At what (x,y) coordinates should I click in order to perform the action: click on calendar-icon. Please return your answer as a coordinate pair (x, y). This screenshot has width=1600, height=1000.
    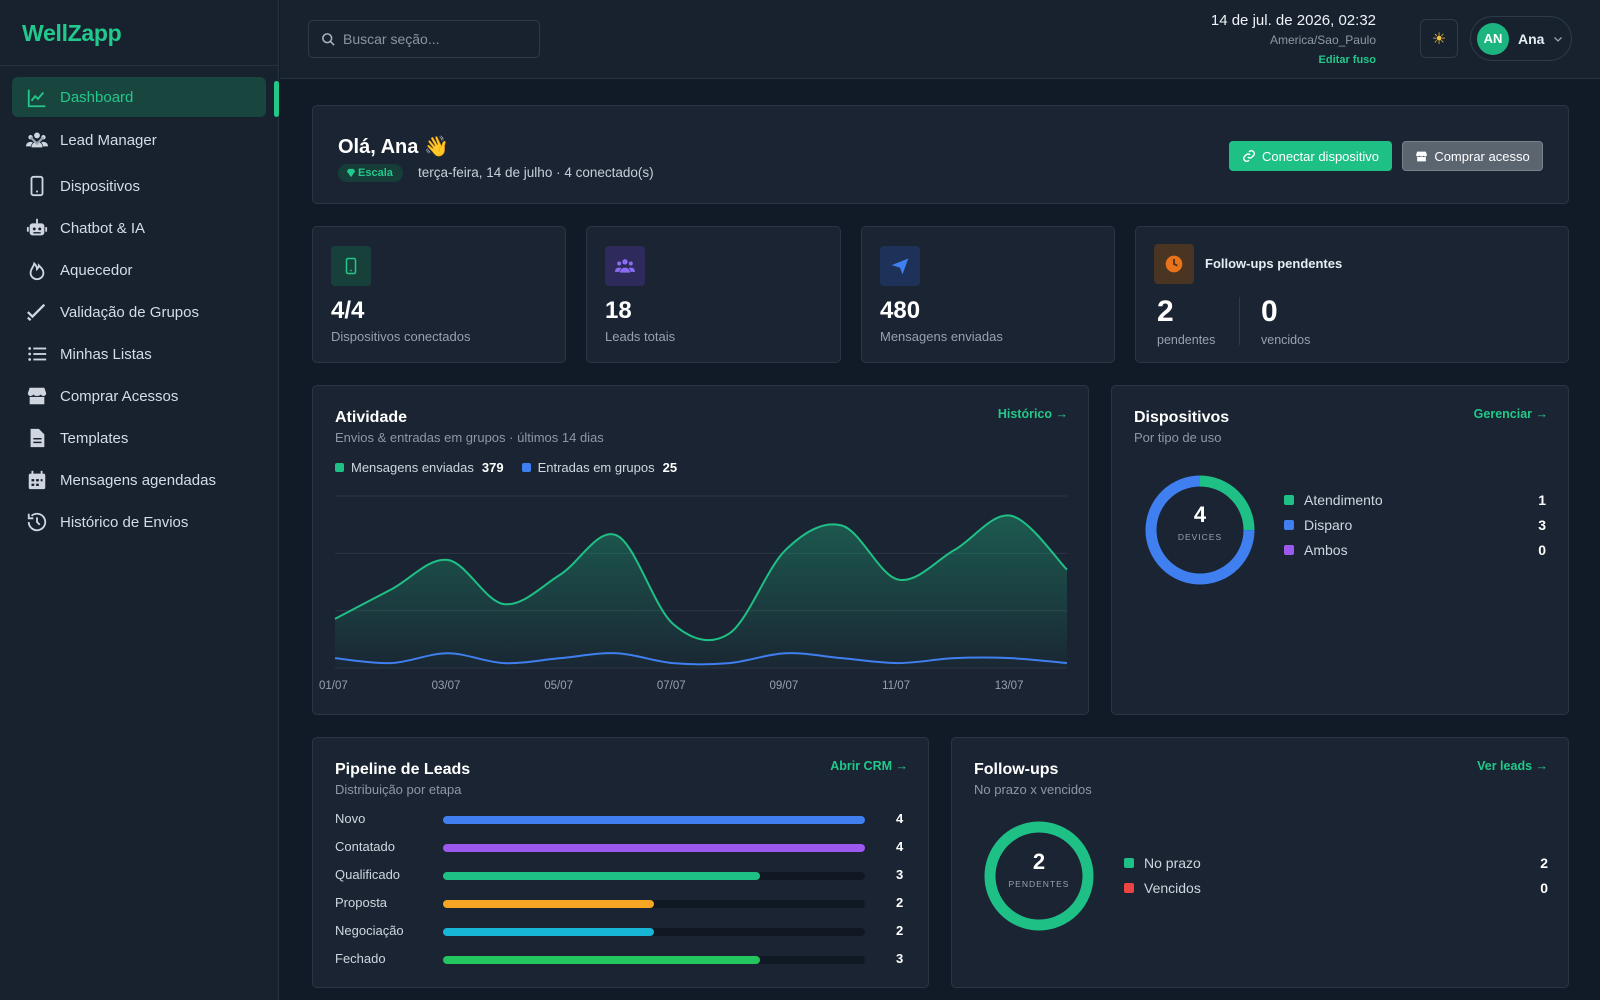
    Looking at the image, I should click on (37, 480).